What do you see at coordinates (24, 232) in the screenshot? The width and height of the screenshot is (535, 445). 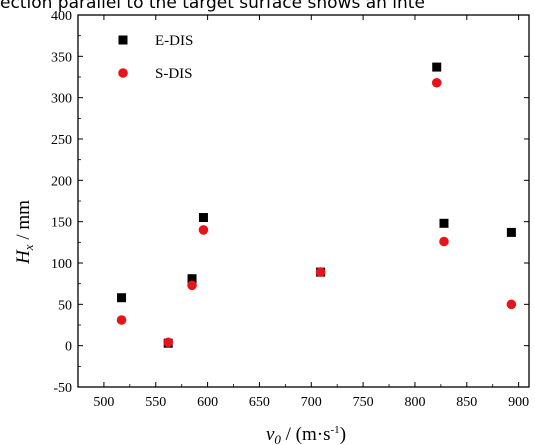 I see `y-axis-title: Hx / mm` at bounding box center [24, 232].